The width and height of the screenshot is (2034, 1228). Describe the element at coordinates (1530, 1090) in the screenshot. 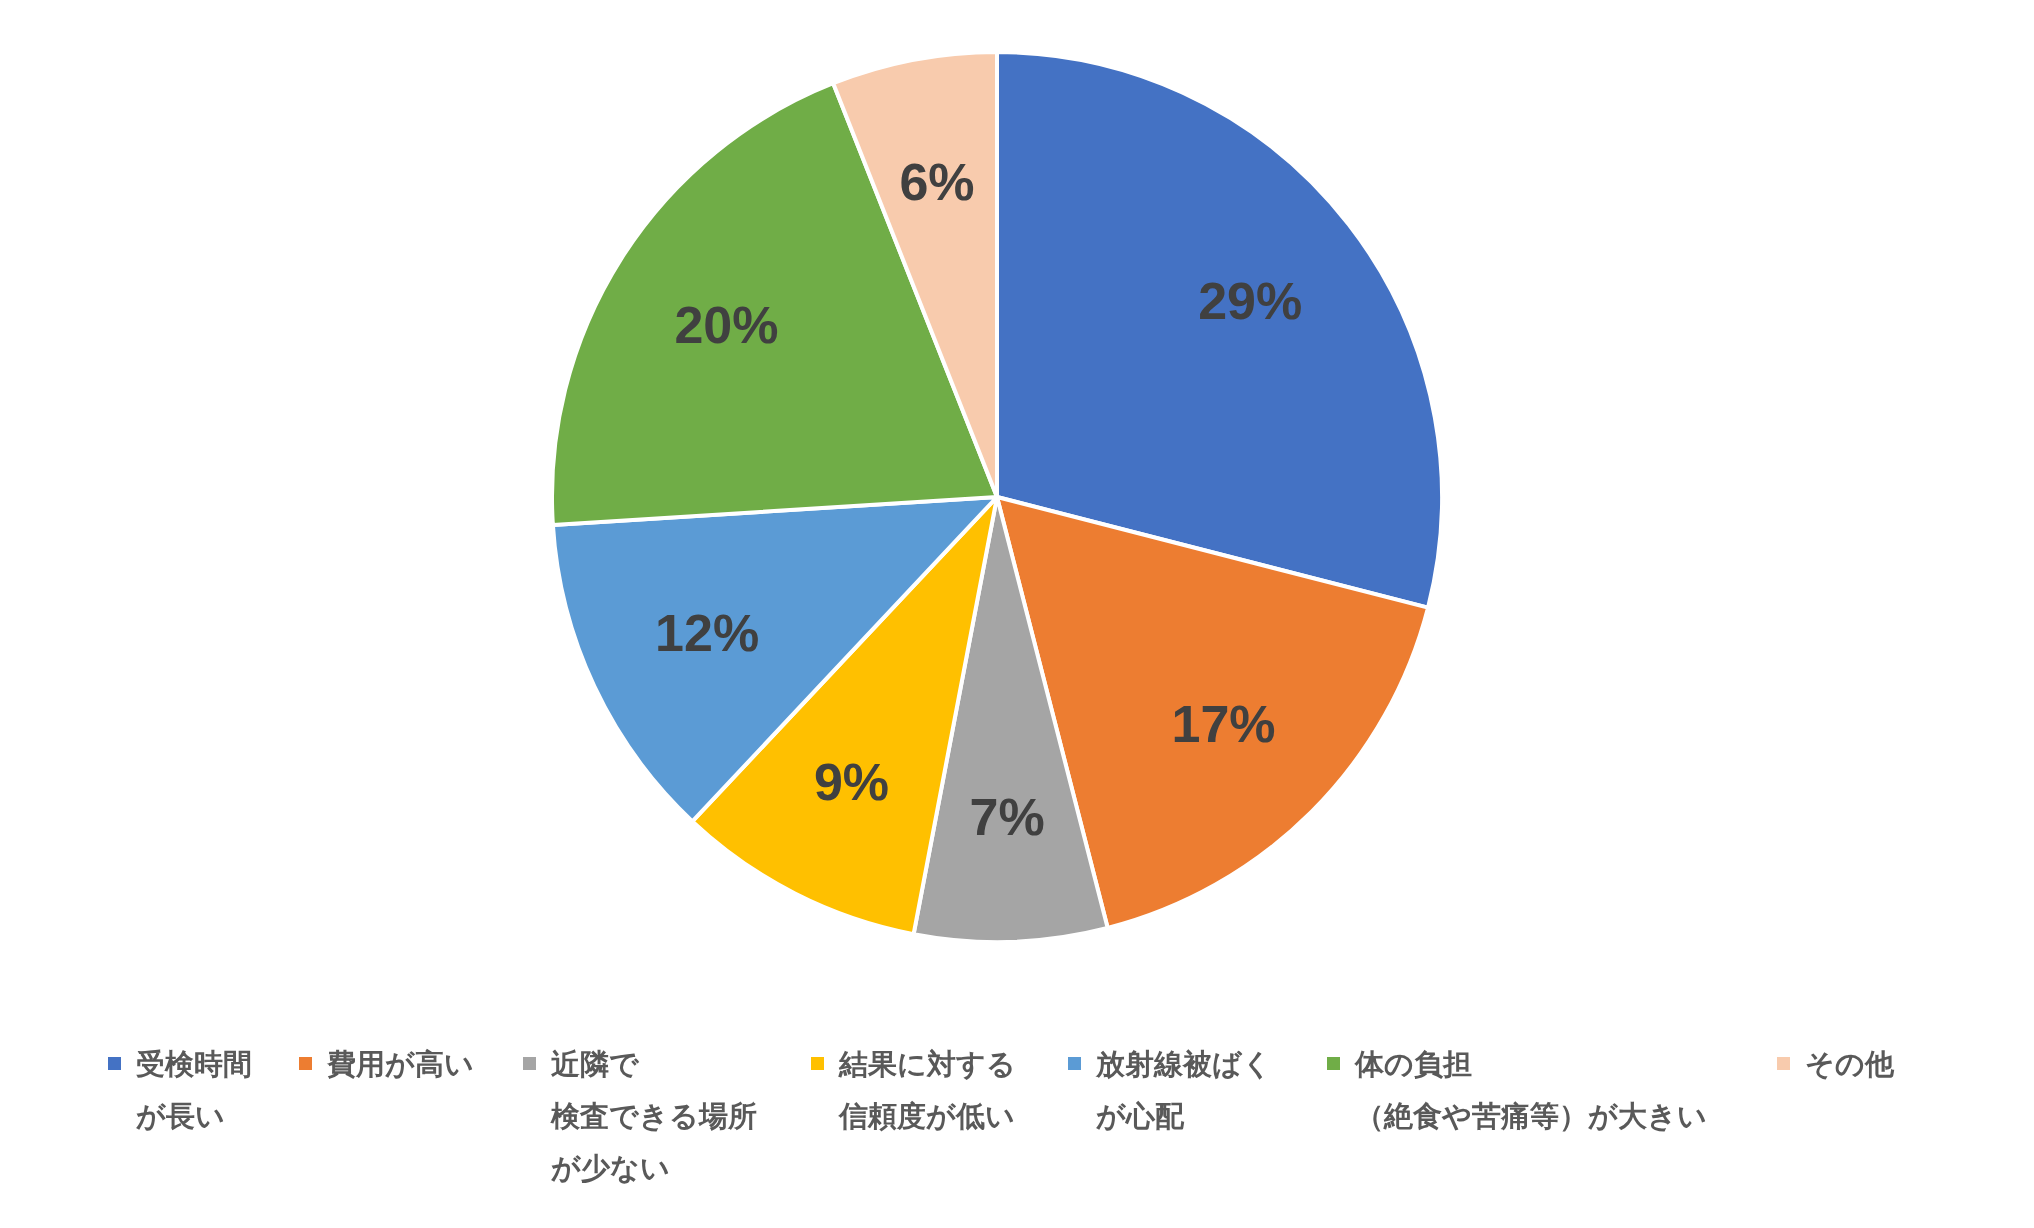

I see `legend-label: 体の負担（絶食や苦痛等）が大きい` at that location.